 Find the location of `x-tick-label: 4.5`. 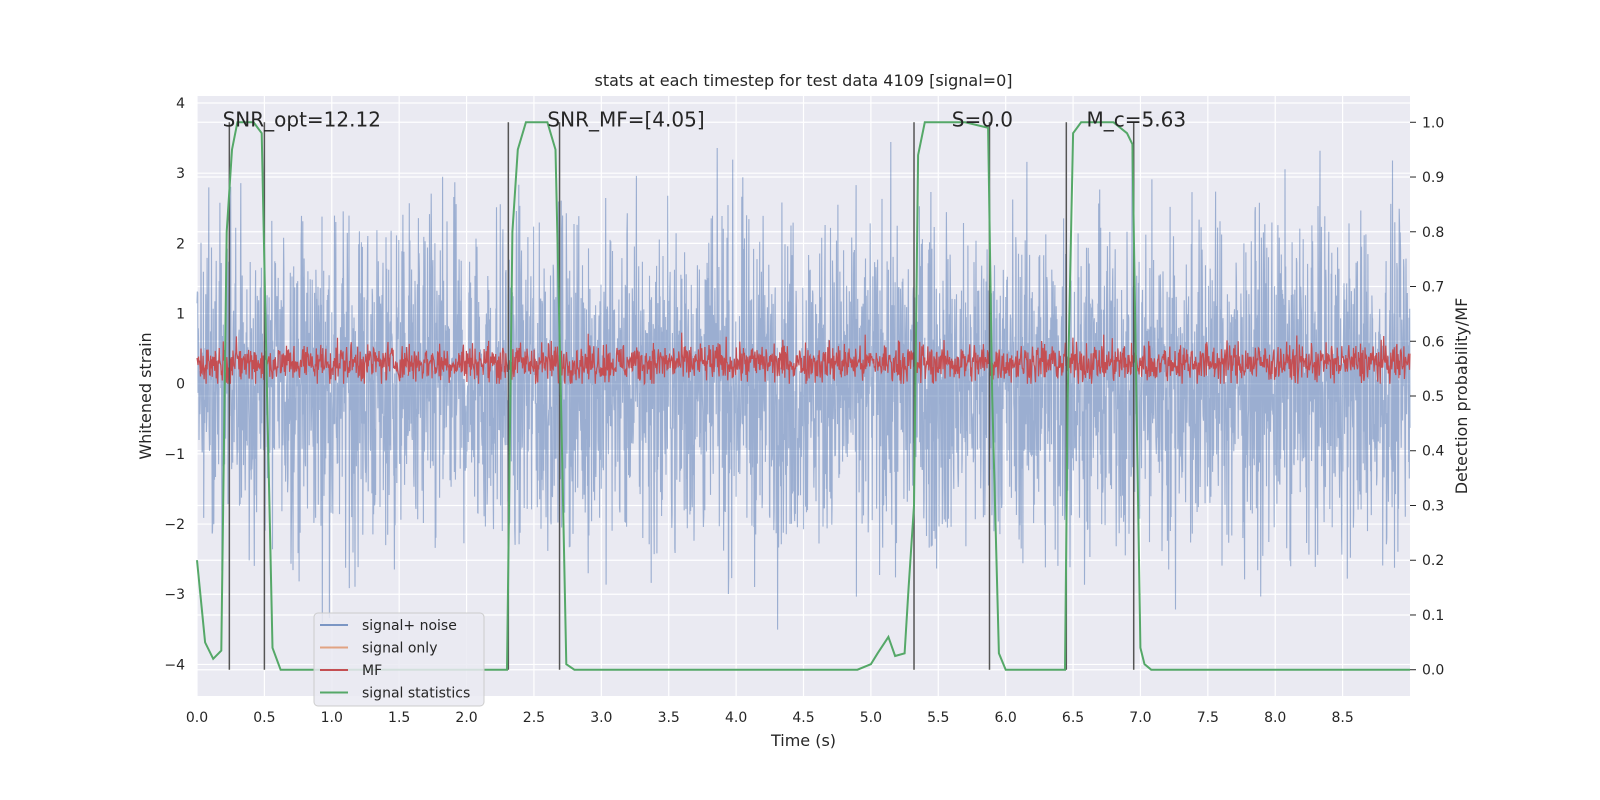

x-tick-label: 4.5 is located at coordinates (803, 718).